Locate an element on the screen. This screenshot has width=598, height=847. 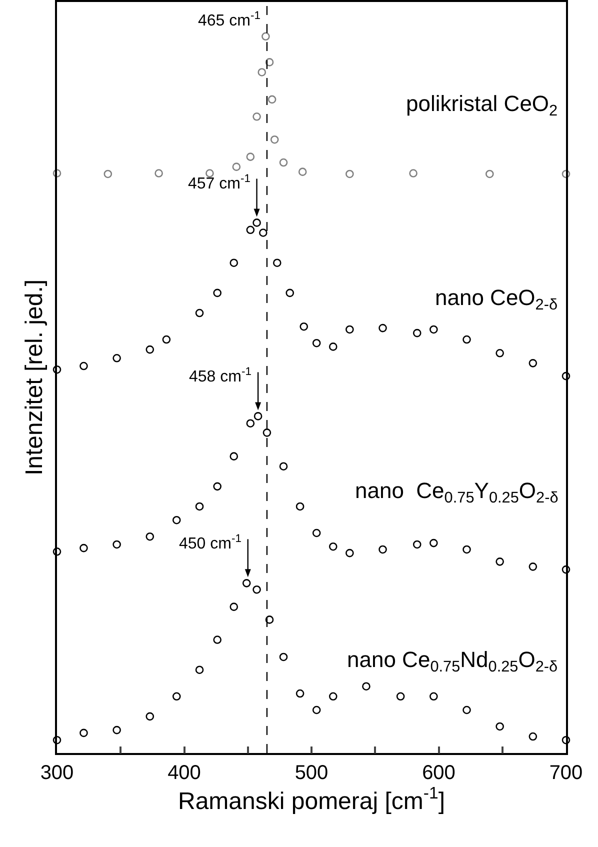
series-label: nano Ce$_{0.75}$Nd$_{0.25}$O$_{2-δ}$ is located at coordinates (452, 661).